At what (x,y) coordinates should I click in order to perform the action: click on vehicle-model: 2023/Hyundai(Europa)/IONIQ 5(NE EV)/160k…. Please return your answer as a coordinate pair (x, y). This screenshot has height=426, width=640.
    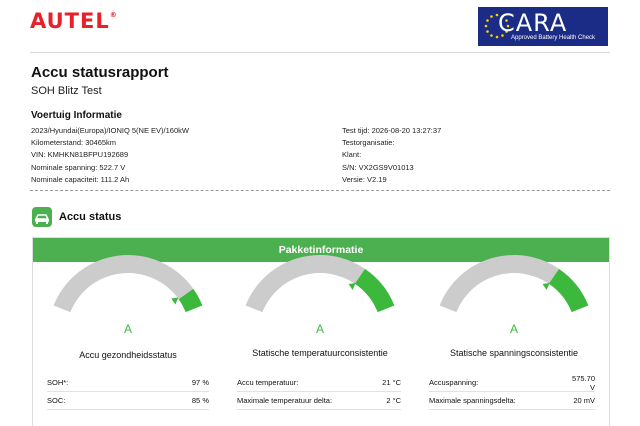
    Looking at the image, I should click on (110, 130).